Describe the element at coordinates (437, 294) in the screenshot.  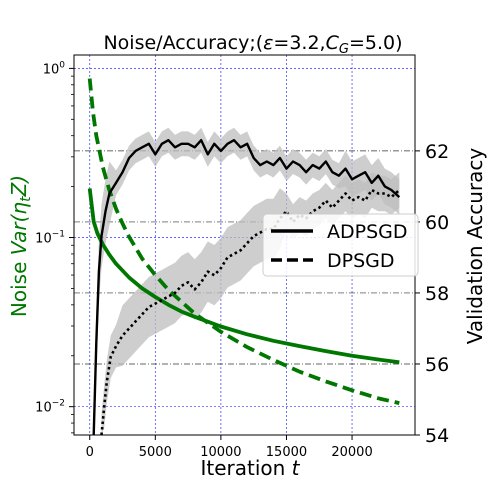
I see `y-right-tick-label: 58` at that location.